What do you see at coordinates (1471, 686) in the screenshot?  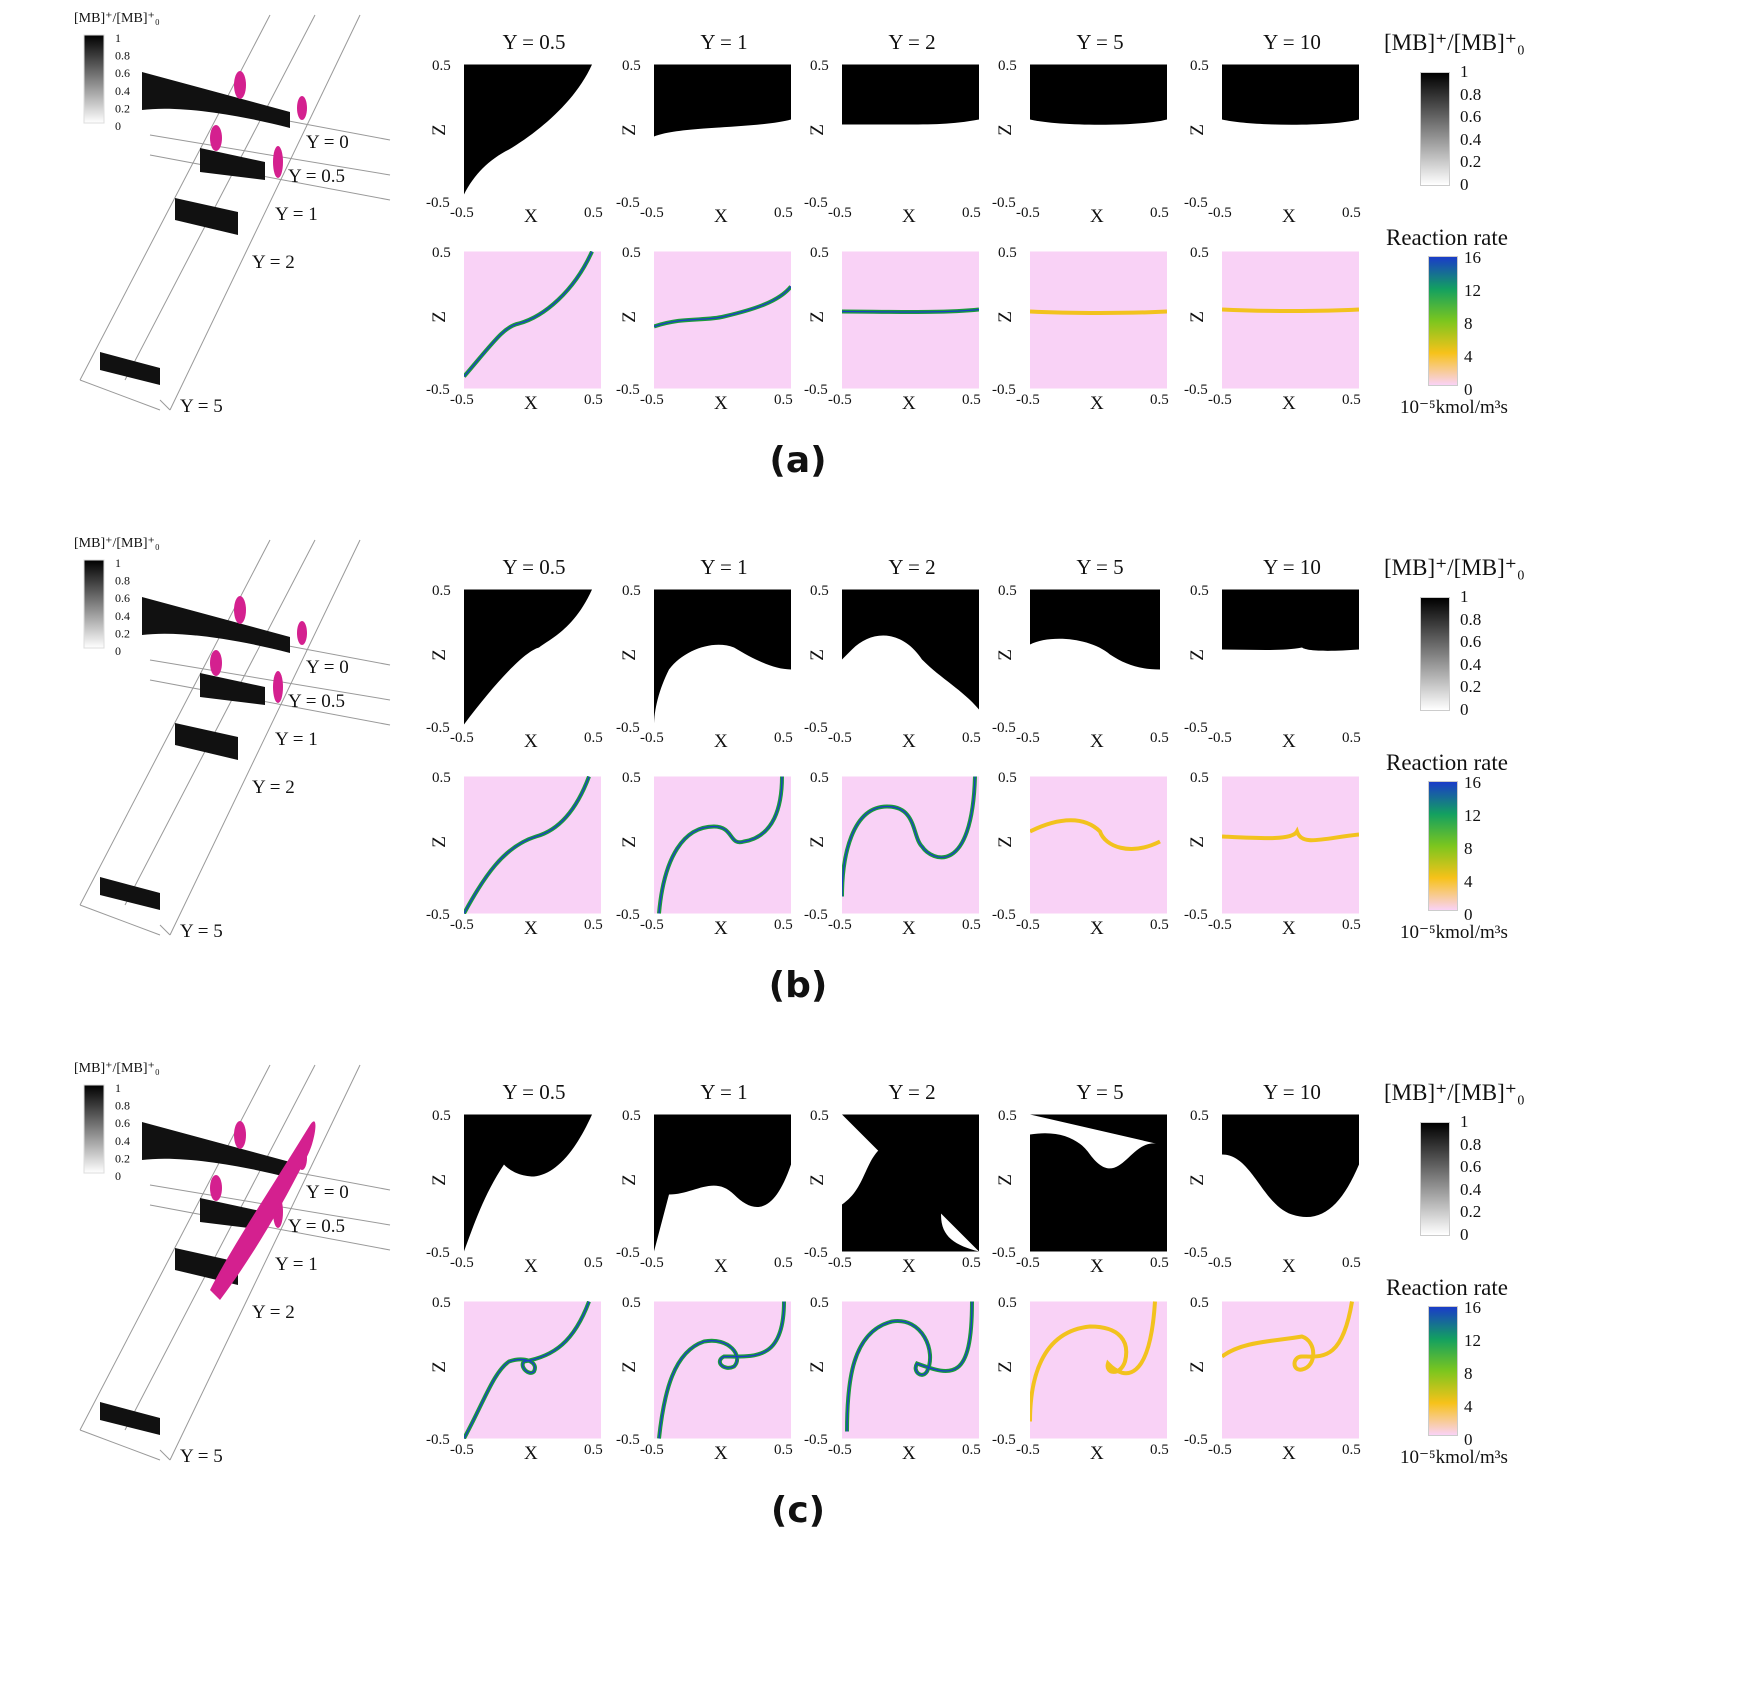 I see `concentration-colorbar-tick: 0.2` at bounding box center [1471, 686].